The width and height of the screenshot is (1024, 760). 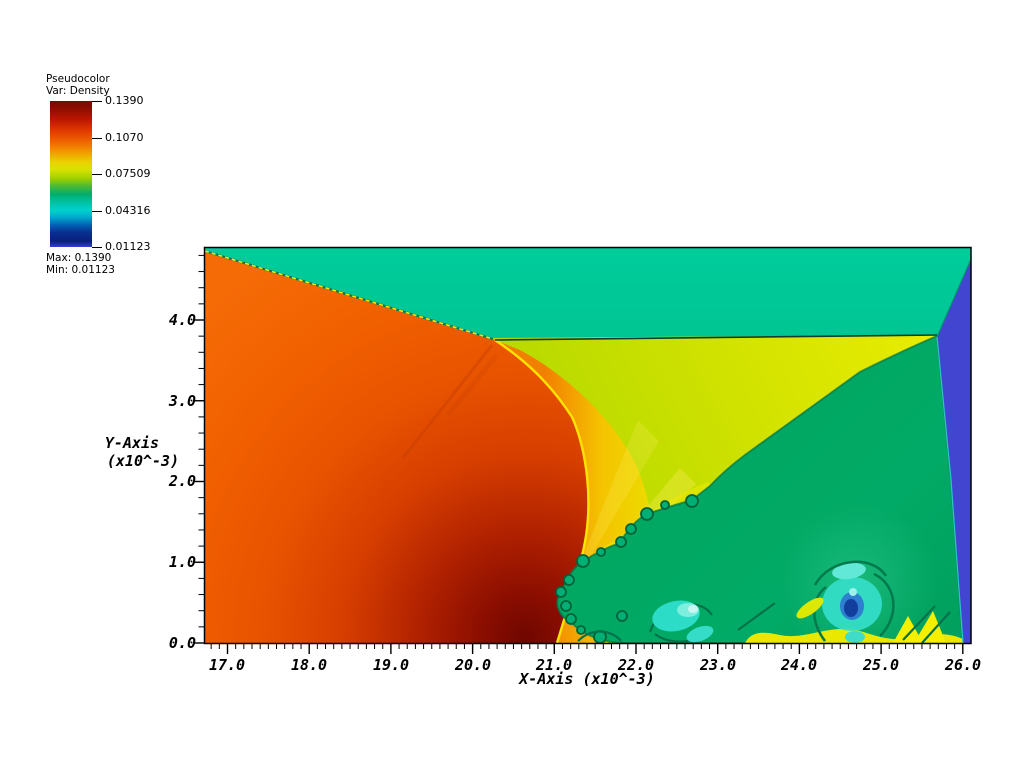 I want to click on x-tick-label: 22.0, so click(x=636, y=665).